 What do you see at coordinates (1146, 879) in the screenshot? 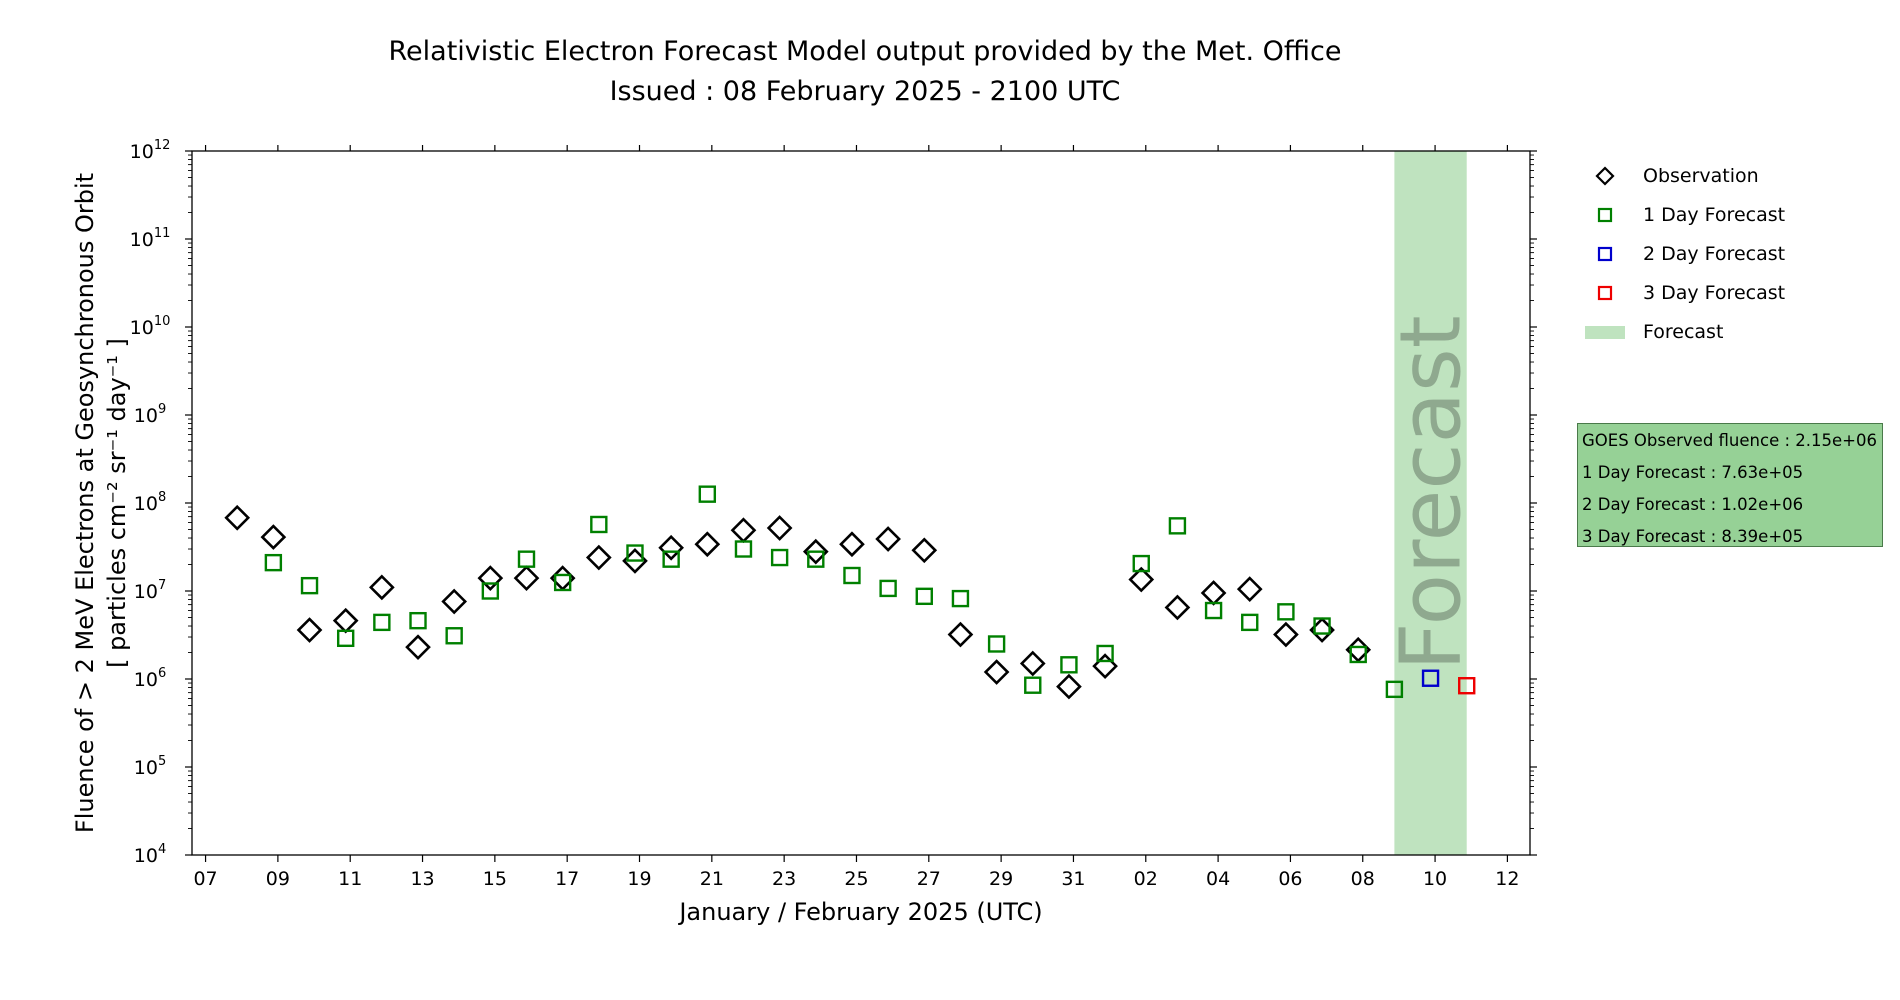
I see `x-tick-label: 02` at bounding box center [1146, 879].